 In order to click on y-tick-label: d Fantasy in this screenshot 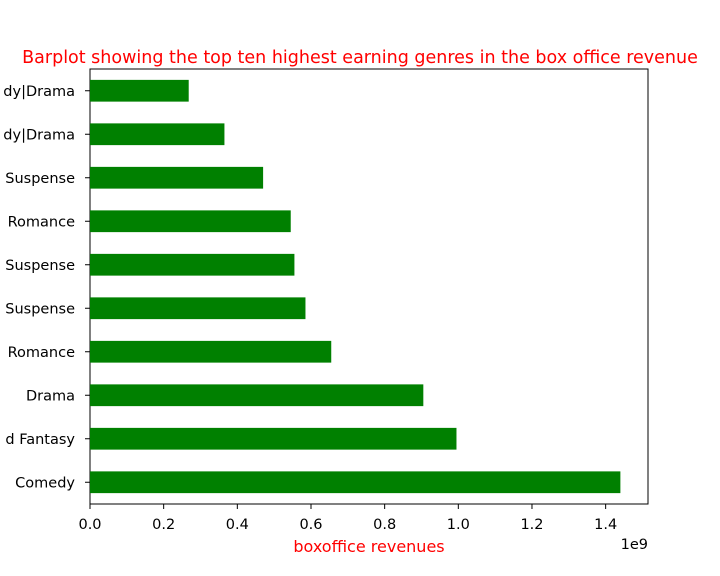, I will do `click(40, 440)`.